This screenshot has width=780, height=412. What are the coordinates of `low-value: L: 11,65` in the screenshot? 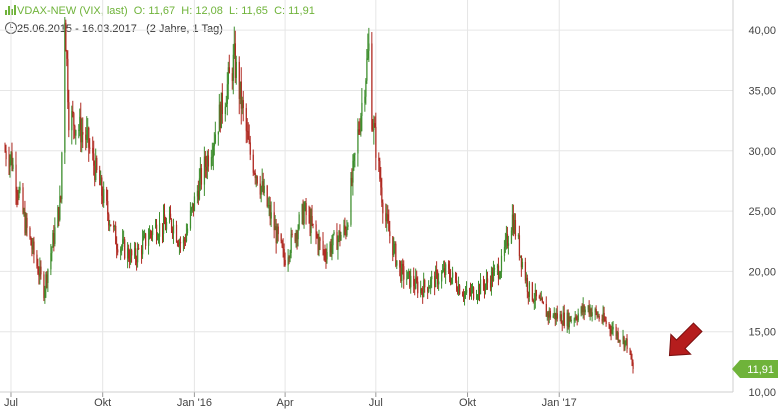 It's located at (248, 11).